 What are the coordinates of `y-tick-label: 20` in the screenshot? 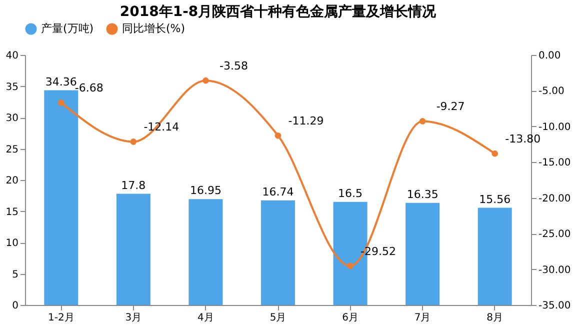 It's located at (12, 181).